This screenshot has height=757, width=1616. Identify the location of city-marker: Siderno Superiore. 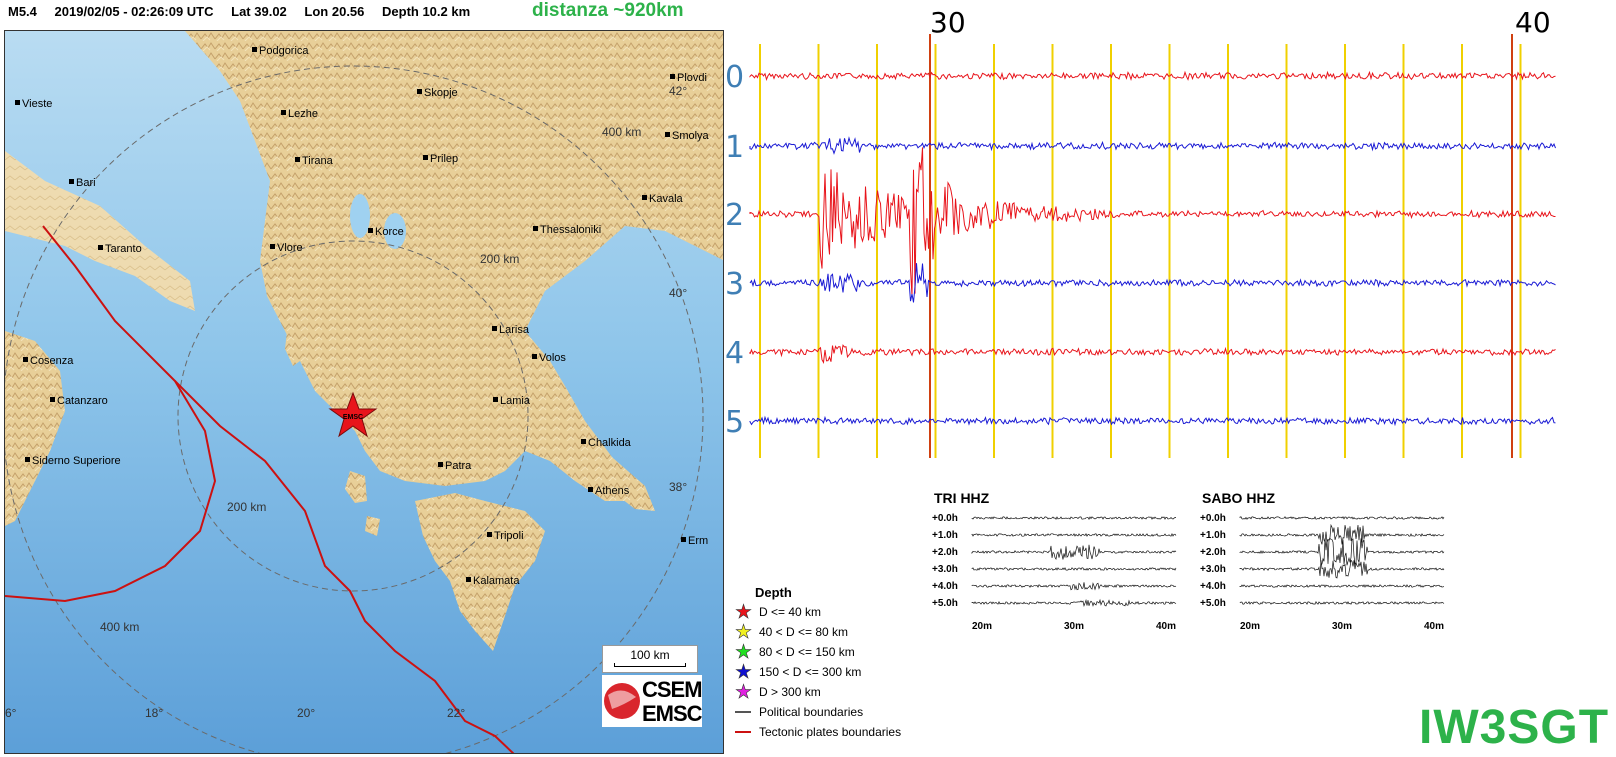
(73, 460).